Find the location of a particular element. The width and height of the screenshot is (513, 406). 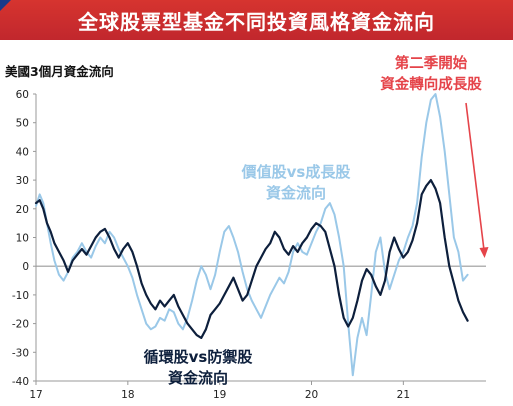

annotation-red-line-1: 第二季開始 is located at coordinates (431, 64).